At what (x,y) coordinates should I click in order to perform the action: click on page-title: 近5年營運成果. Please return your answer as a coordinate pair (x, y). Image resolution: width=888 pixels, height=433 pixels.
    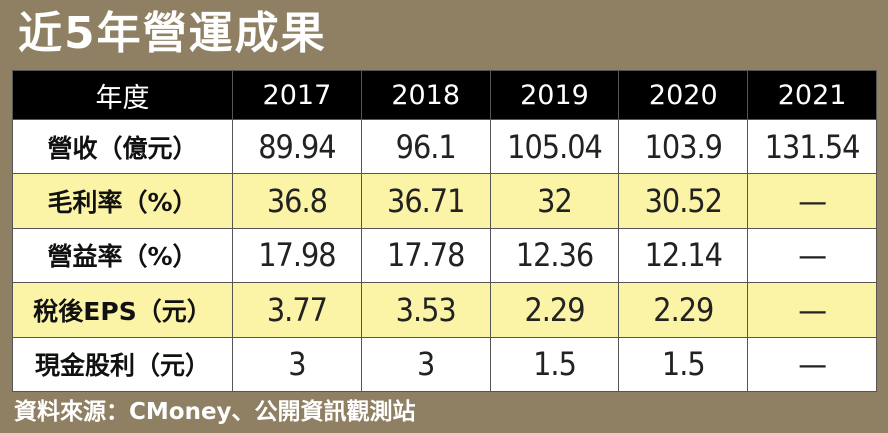
    Looking at the image, I should click on (172, 33).